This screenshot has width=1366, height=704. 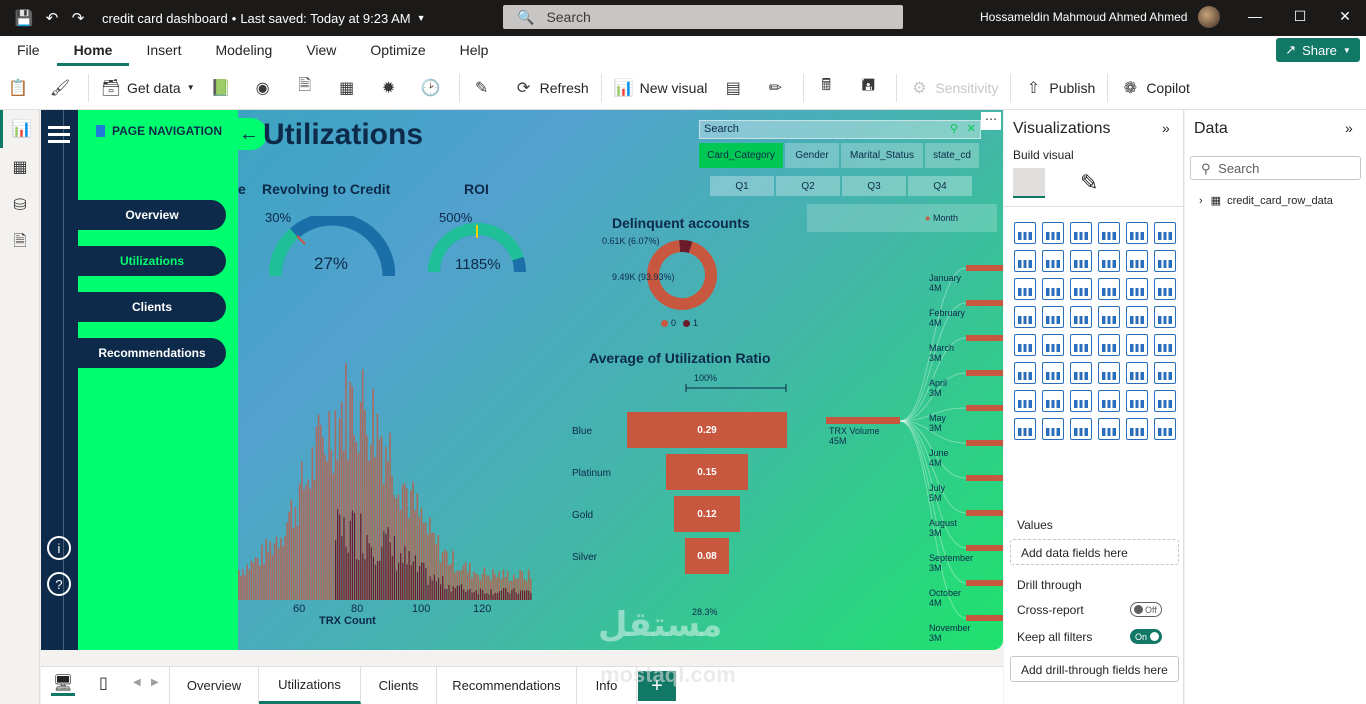 What do you see at coordinates (808, 186) in the screenshot?
I see `quarter-q2: Q2` at bounding box center [808, 186].